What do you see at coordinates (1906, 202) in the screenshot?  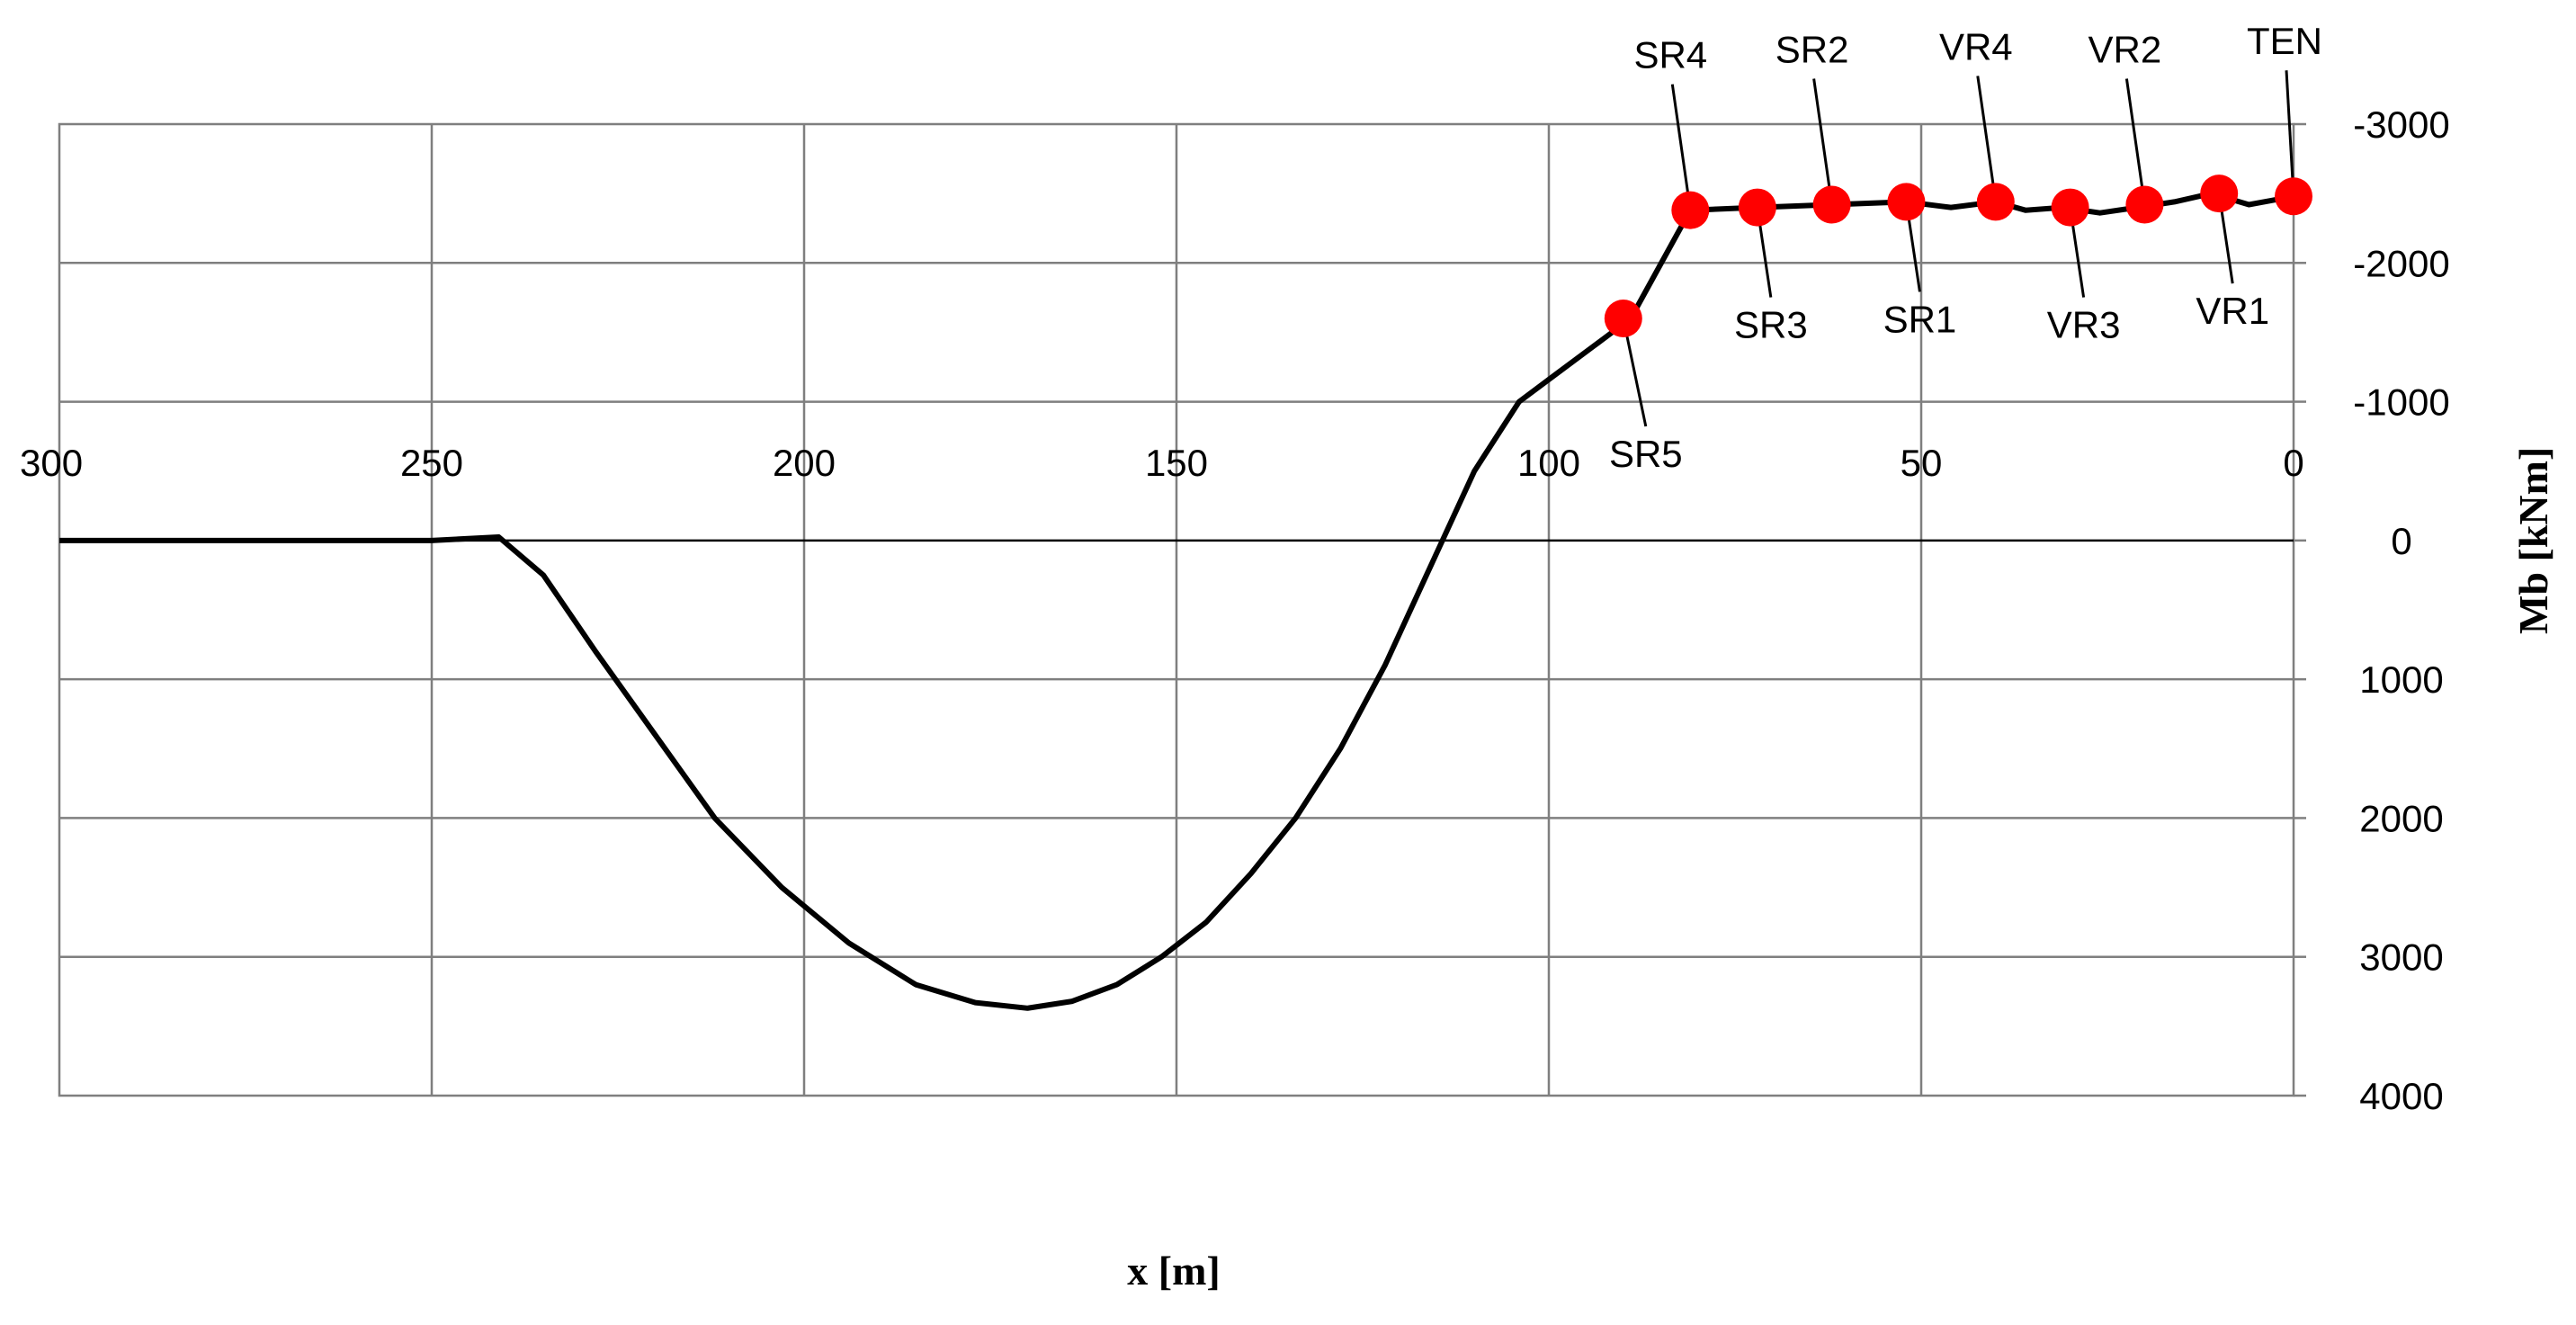 I see `marker-sr1` at bounding box center [1906, 202].